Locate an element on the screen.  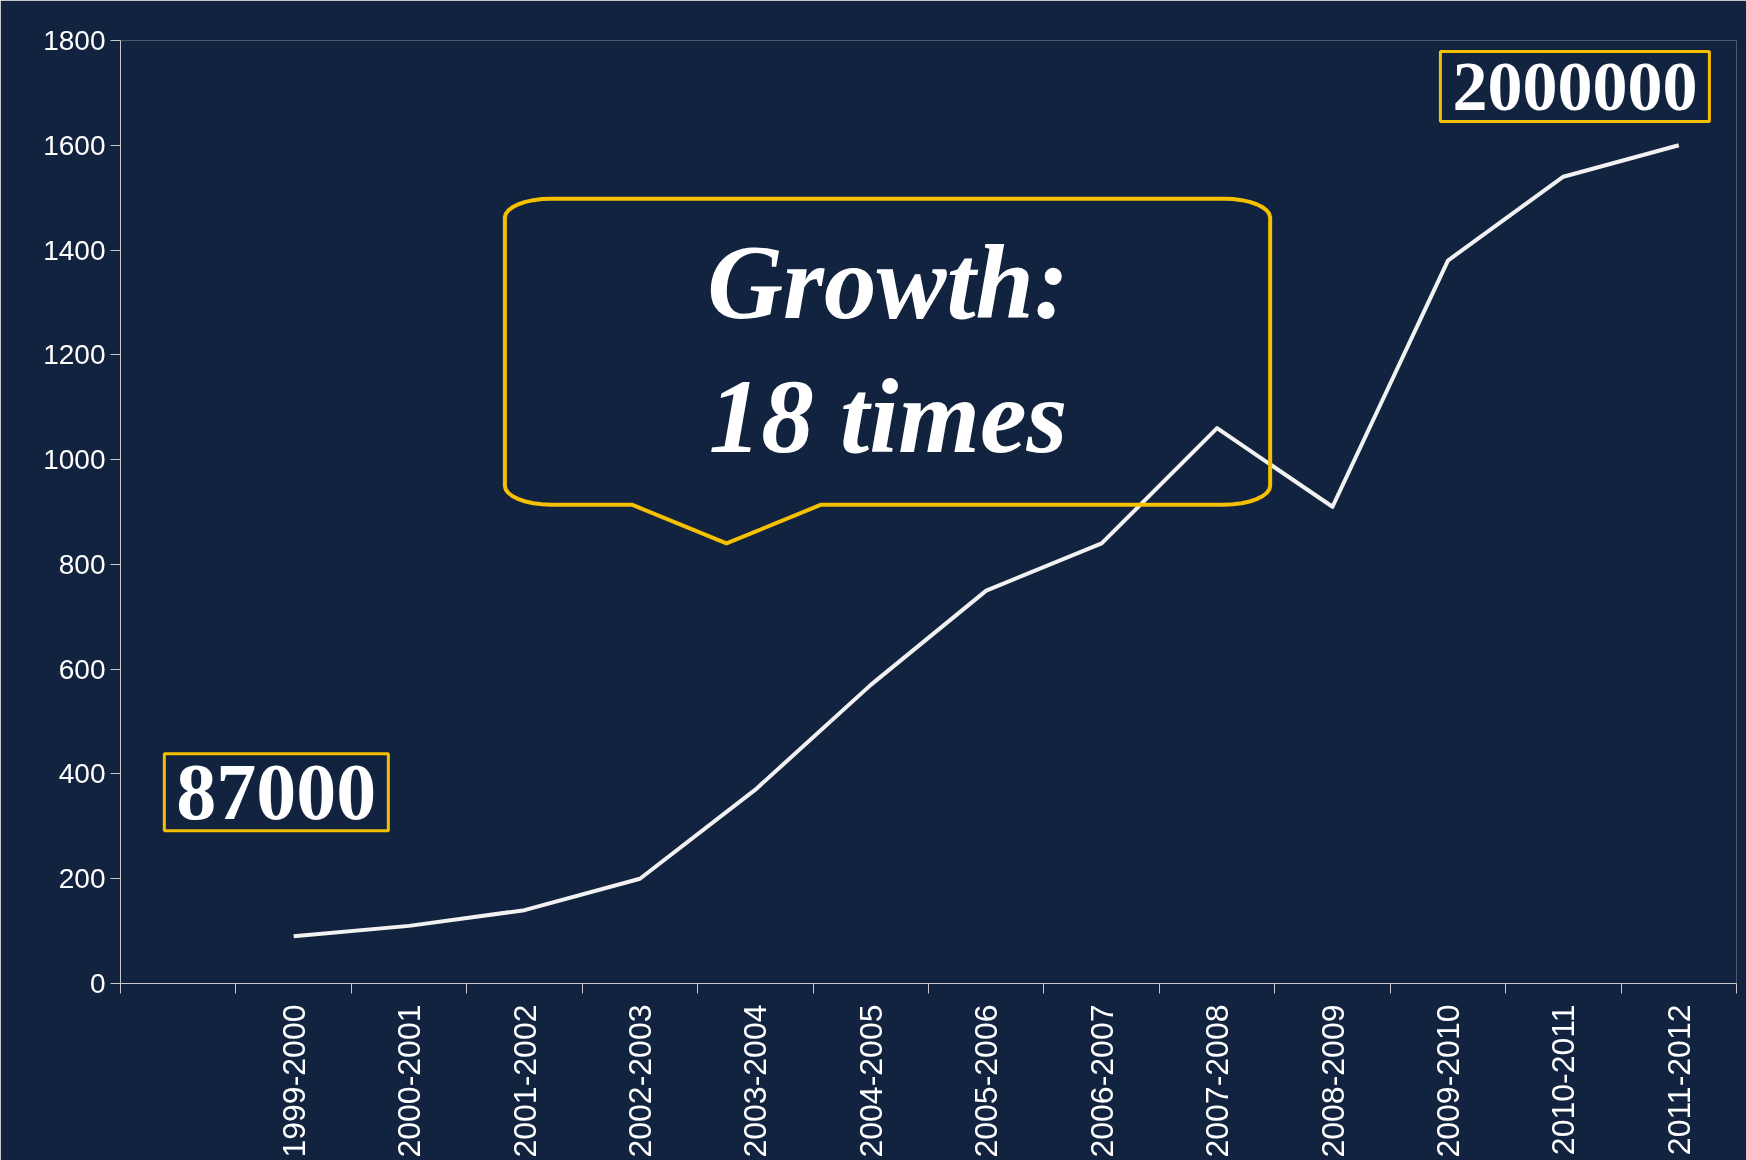
x-tick-label: 2001-2002 is located at coordinates (524, 1081).